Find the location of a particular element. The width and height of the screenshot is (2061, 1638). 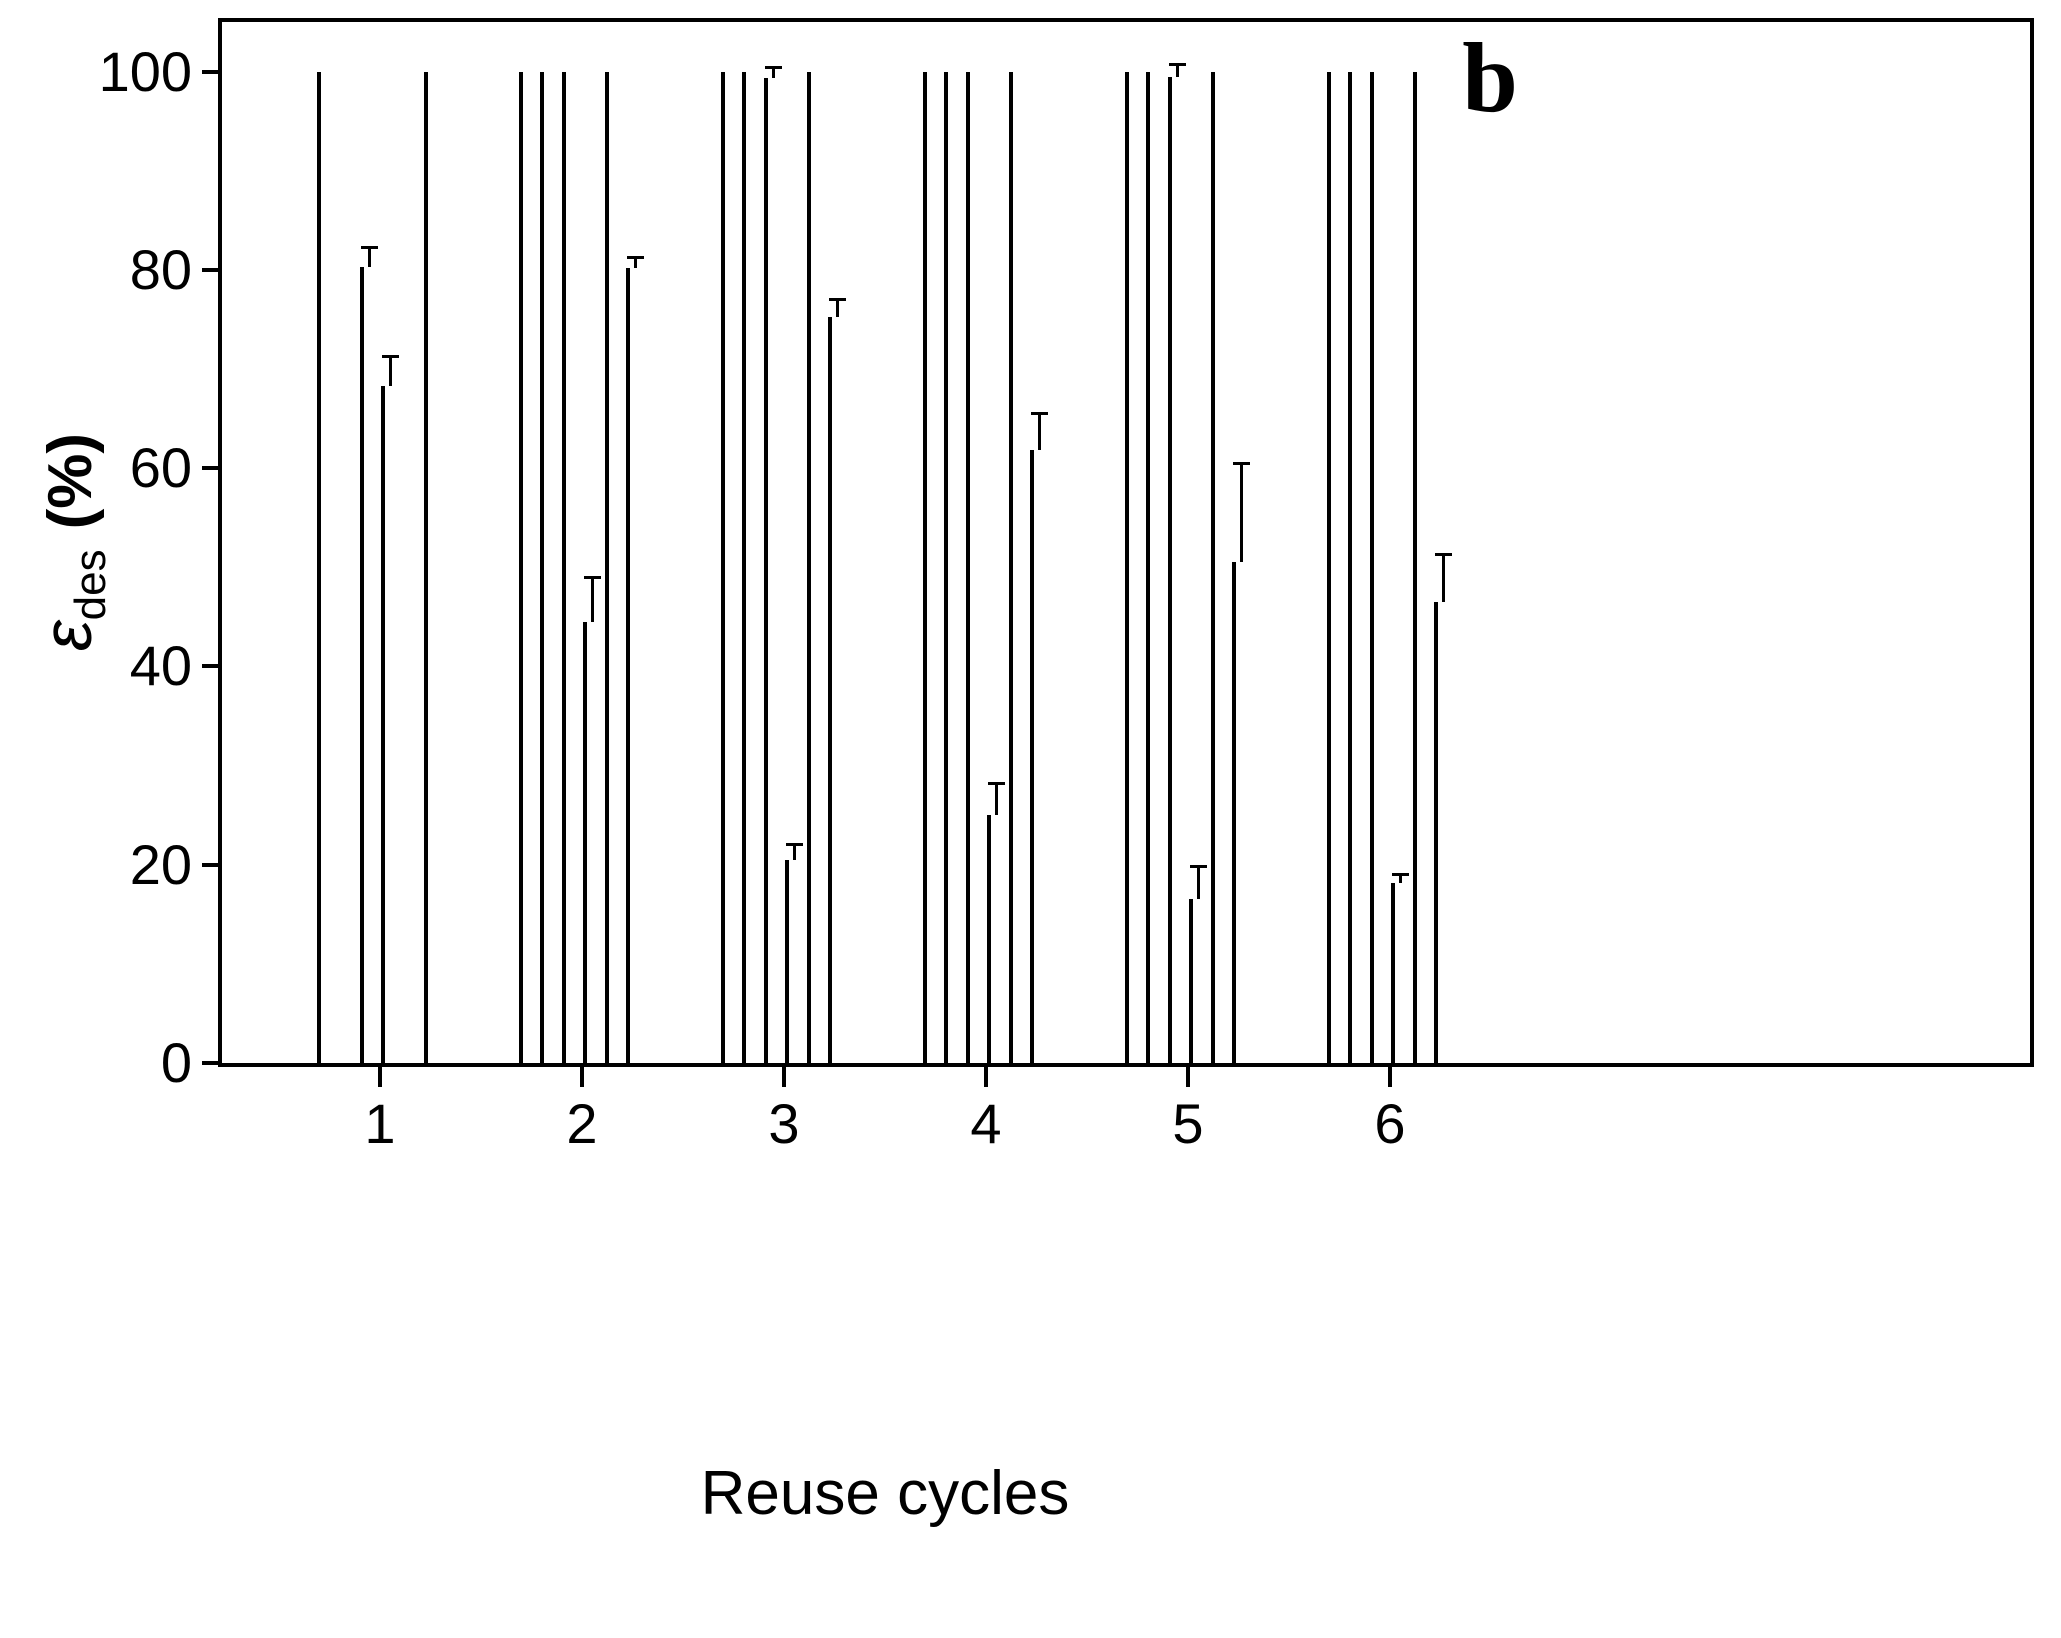

y-axis-subscript: des is located at coordinates (90, 585).